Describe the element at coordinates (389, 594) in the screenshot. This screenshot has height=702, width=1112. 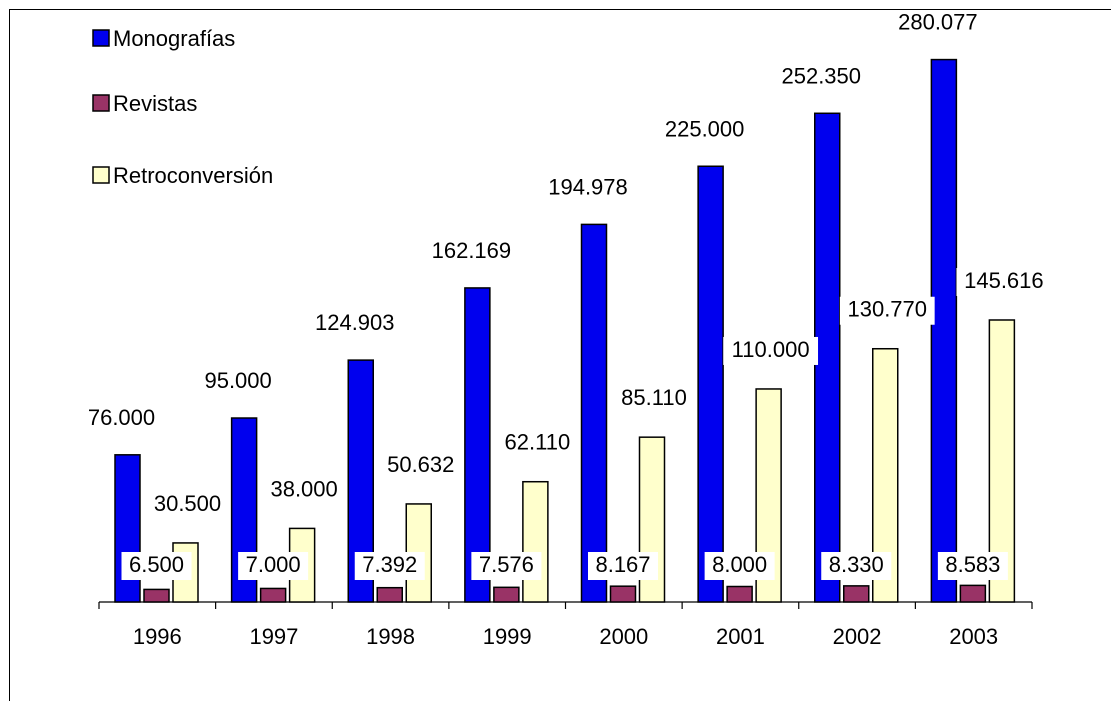
I see `bar-revistas-1998` at that location.